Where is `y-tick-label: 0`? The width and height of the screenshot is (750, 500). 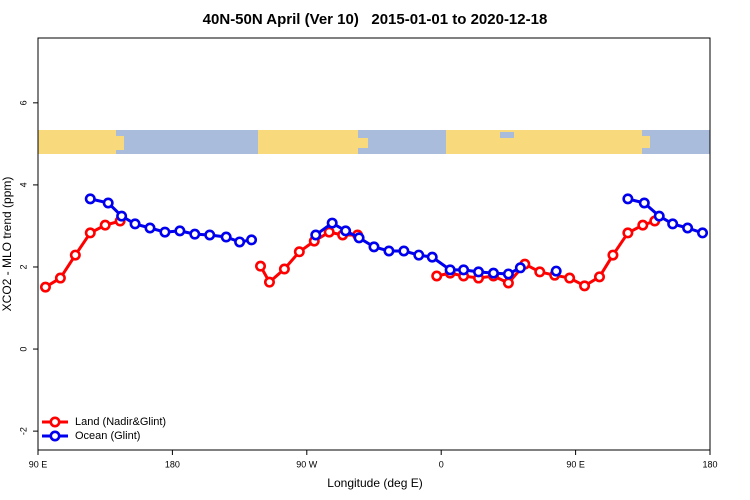 y-tick-label: 0 is located at coordinates (23, 349).